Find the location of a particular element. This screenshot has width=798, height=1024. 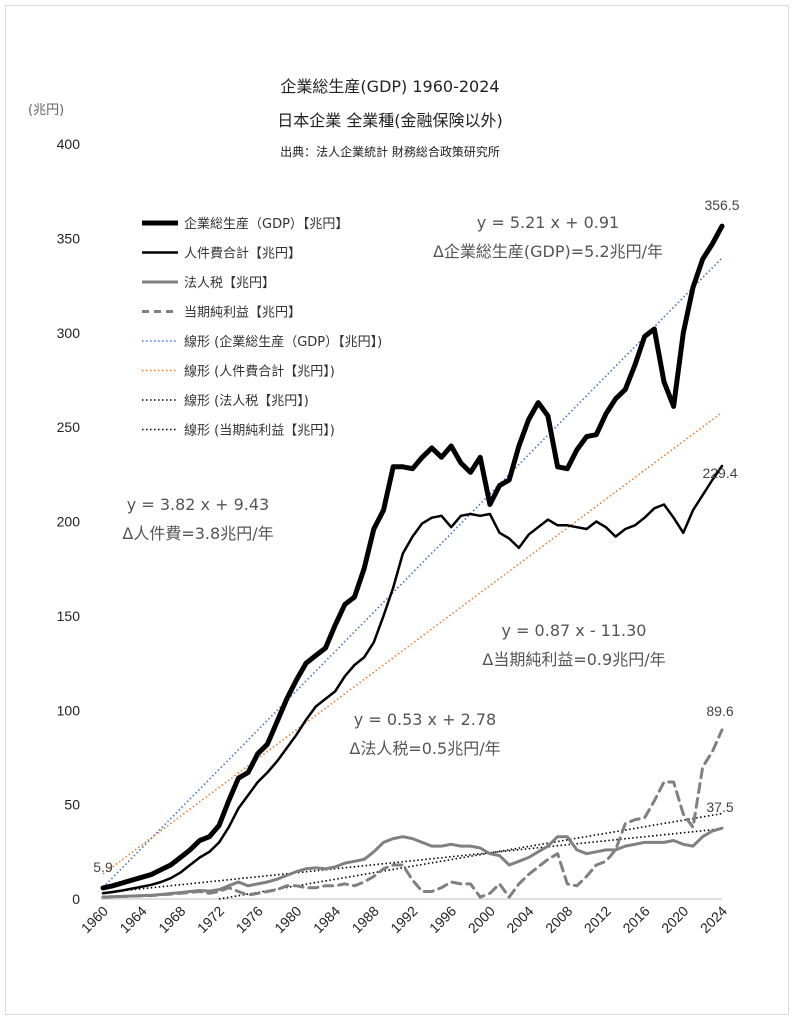

x-tick-label: 1968 is located at coordinates (171, 919).